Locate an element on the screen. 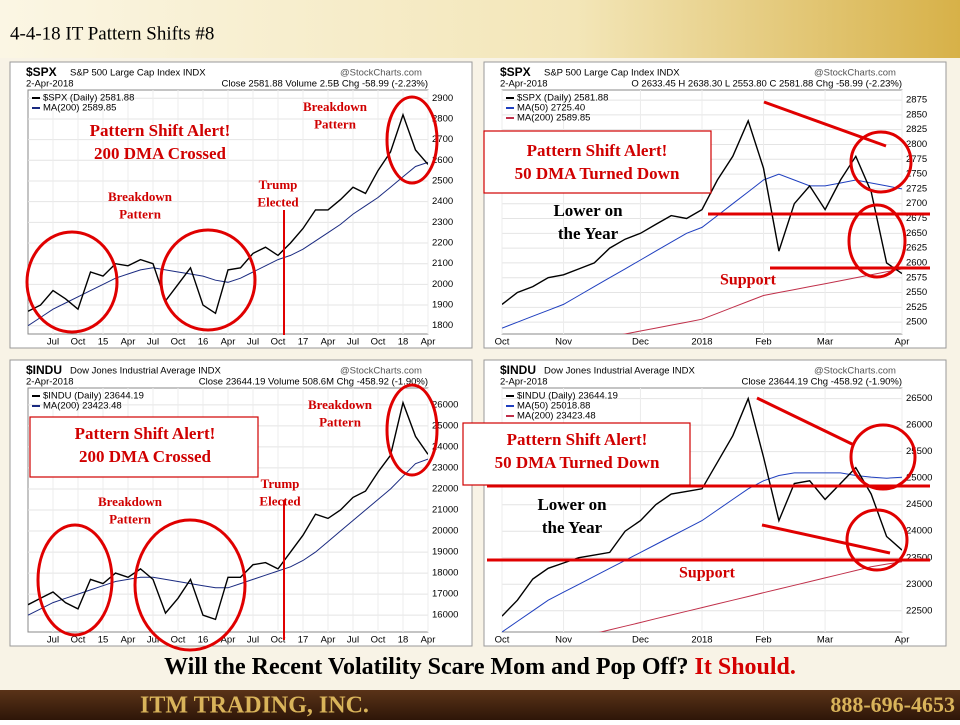 The height and width of the screenshot is (725, 960). y-tick-label: 20000 is located at coordinates (445, 531).